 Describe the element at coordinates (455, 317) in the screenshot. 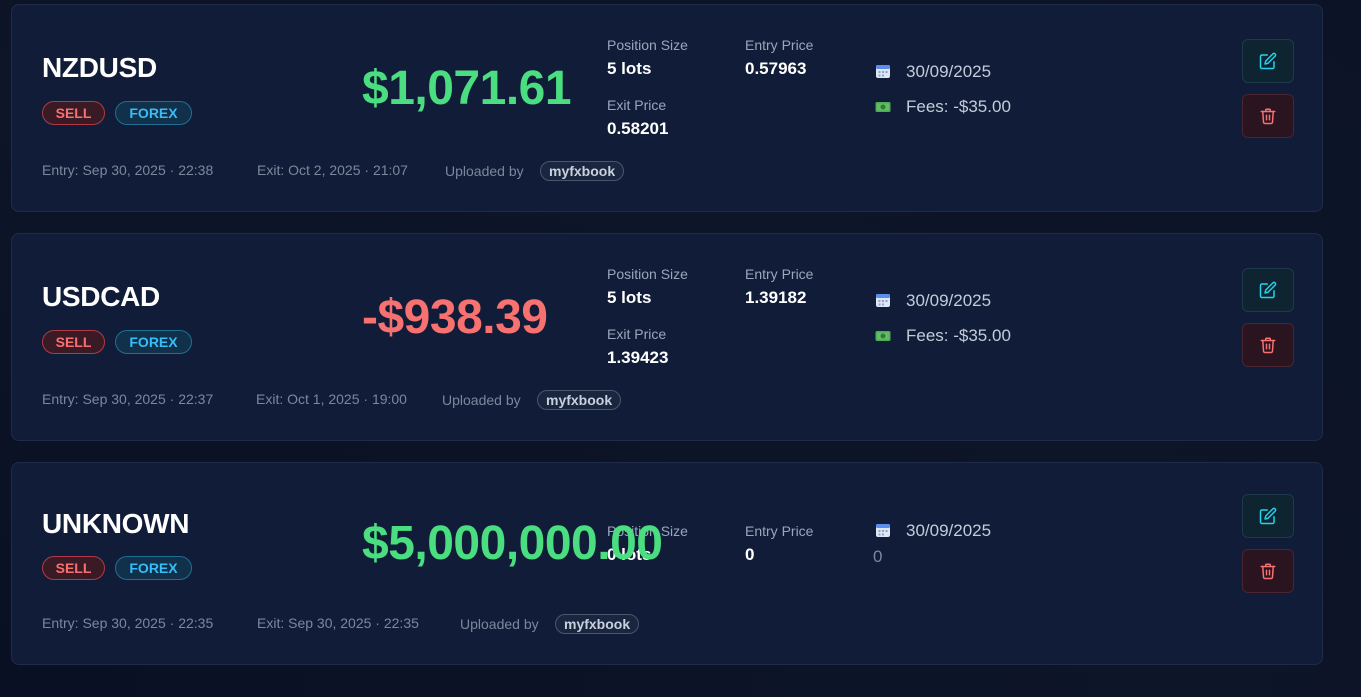

I see `pnl-value: -$938.39` at that location.